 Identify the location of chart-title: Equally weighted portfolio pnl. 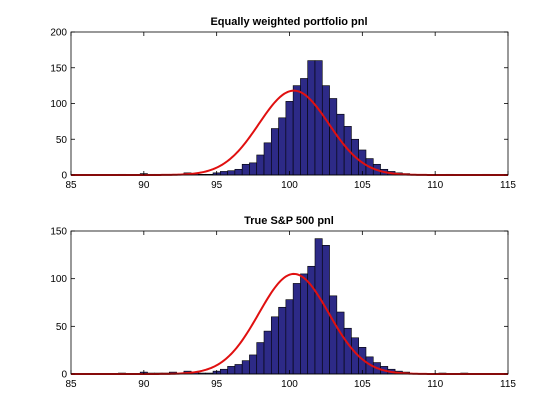
(288, 22).